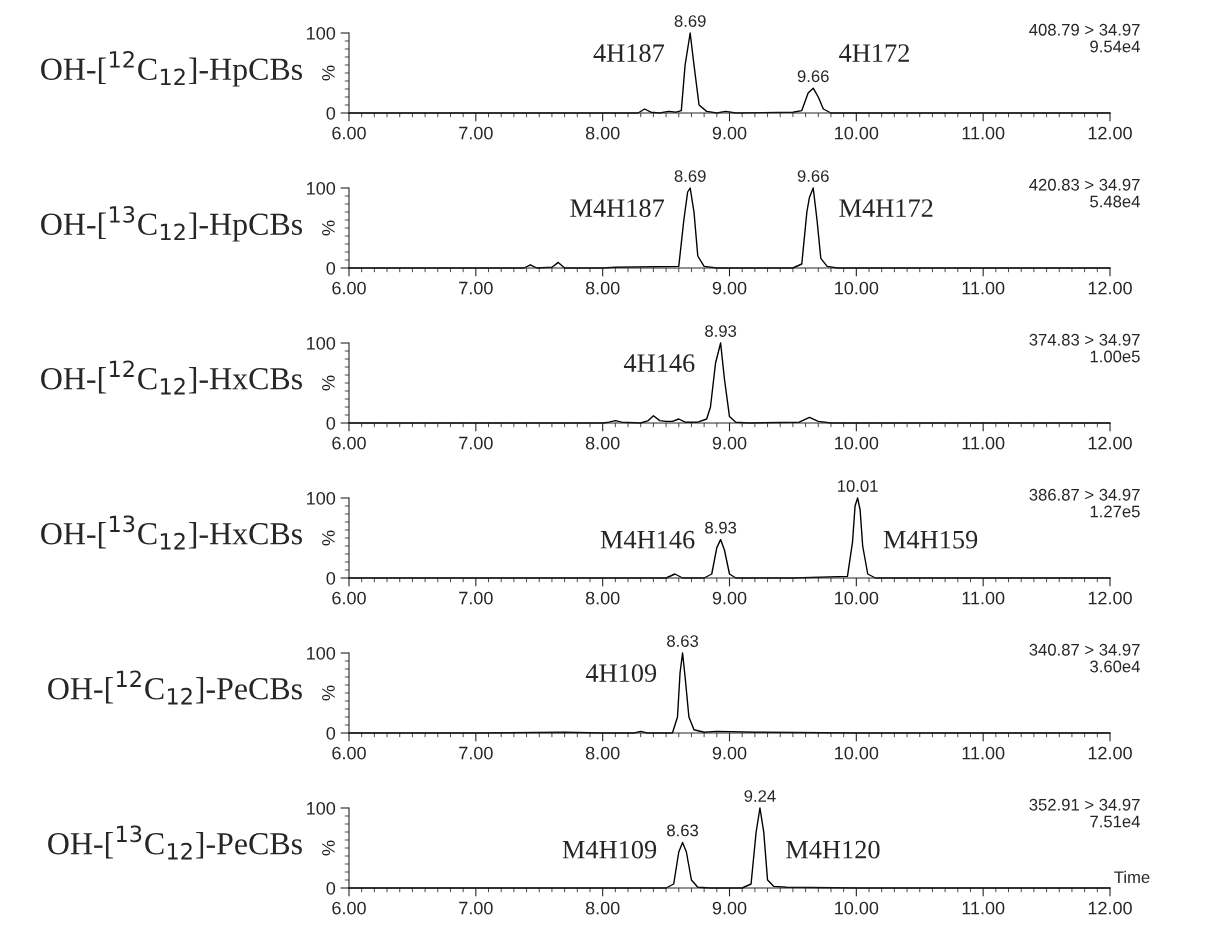  I want to click on annotation: 10.01, so click(858, 486).